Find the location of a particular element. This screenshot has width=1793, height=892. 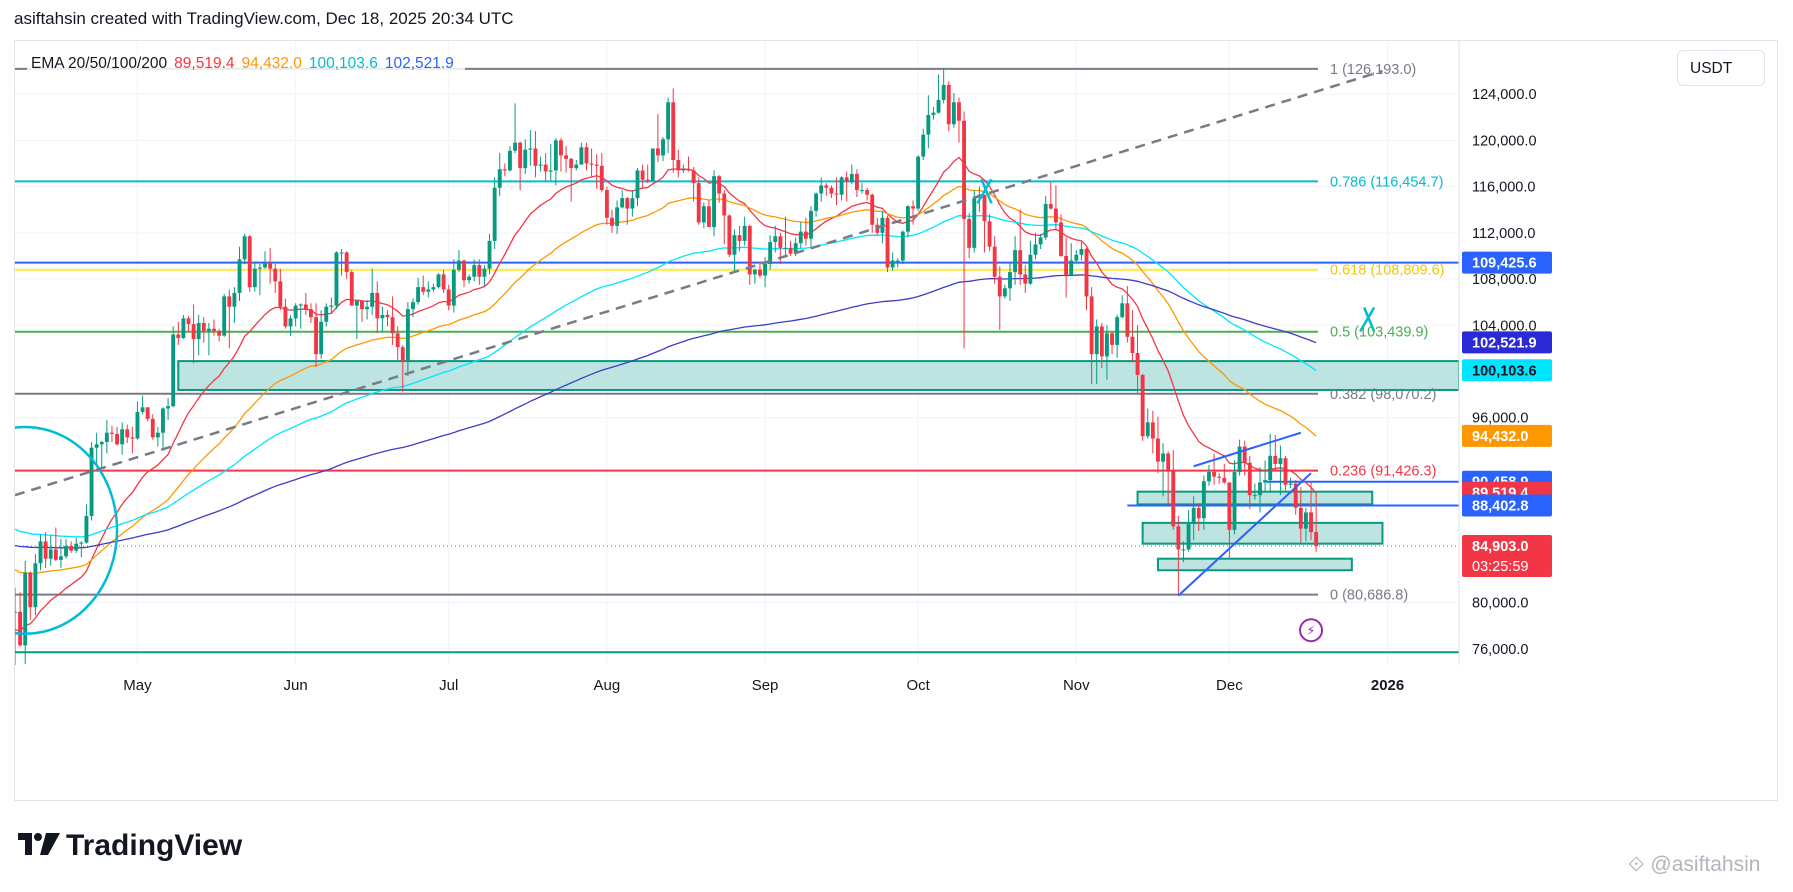

price-axis-tick: 116,000.0 is located at coordinates (1503, 188).